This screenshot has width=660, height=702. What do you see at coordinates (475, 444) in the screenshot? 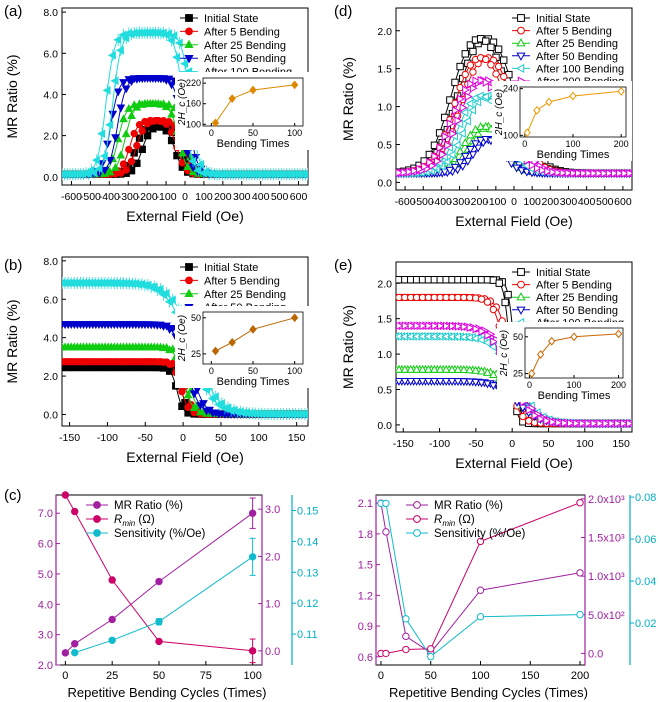
I see `x-tick-label: -50` at bounding box center [475, 444].